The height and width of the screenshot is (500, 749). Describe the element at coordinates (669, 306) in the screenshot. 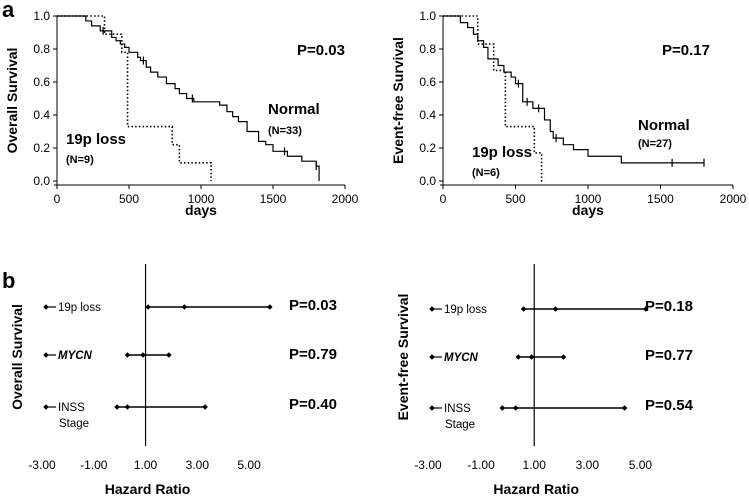

I see `row-p-value: P=0.18` at that location.